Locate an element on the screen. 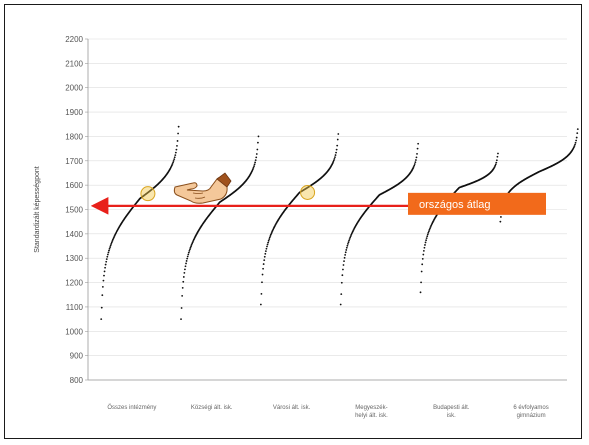 The height and width of the screenshot is (445, 589). x-category-label-line: Összes intézmény is located at coordinates (131, 407).